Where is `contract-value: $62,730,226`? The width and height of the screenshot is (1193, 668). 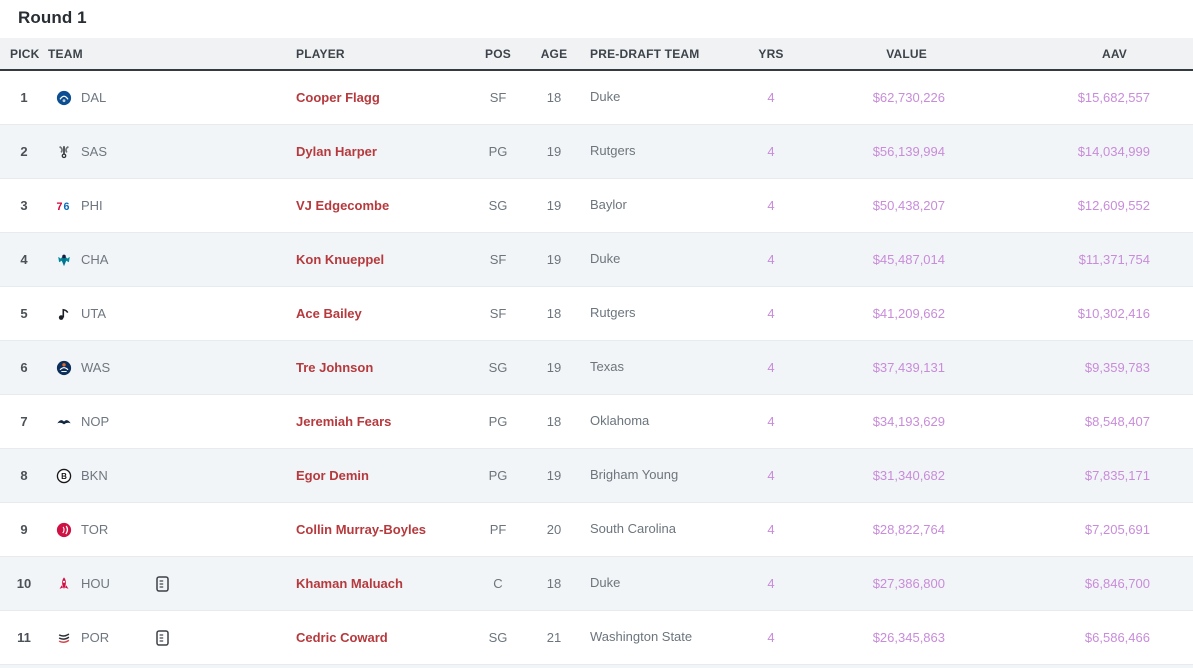
contract-value: $62,730,226 is located at coordinates (908, 97).